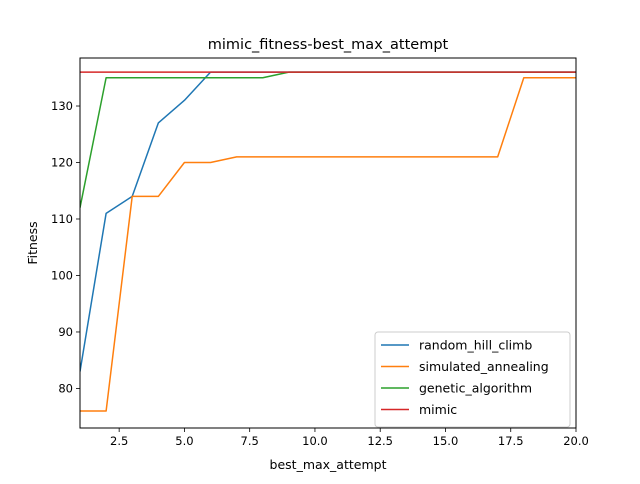  What do you see at coordinates (328, 464) in the screenshot?
I see `x-axis-label: best_max_attempt` at bounding box center [328, 464].